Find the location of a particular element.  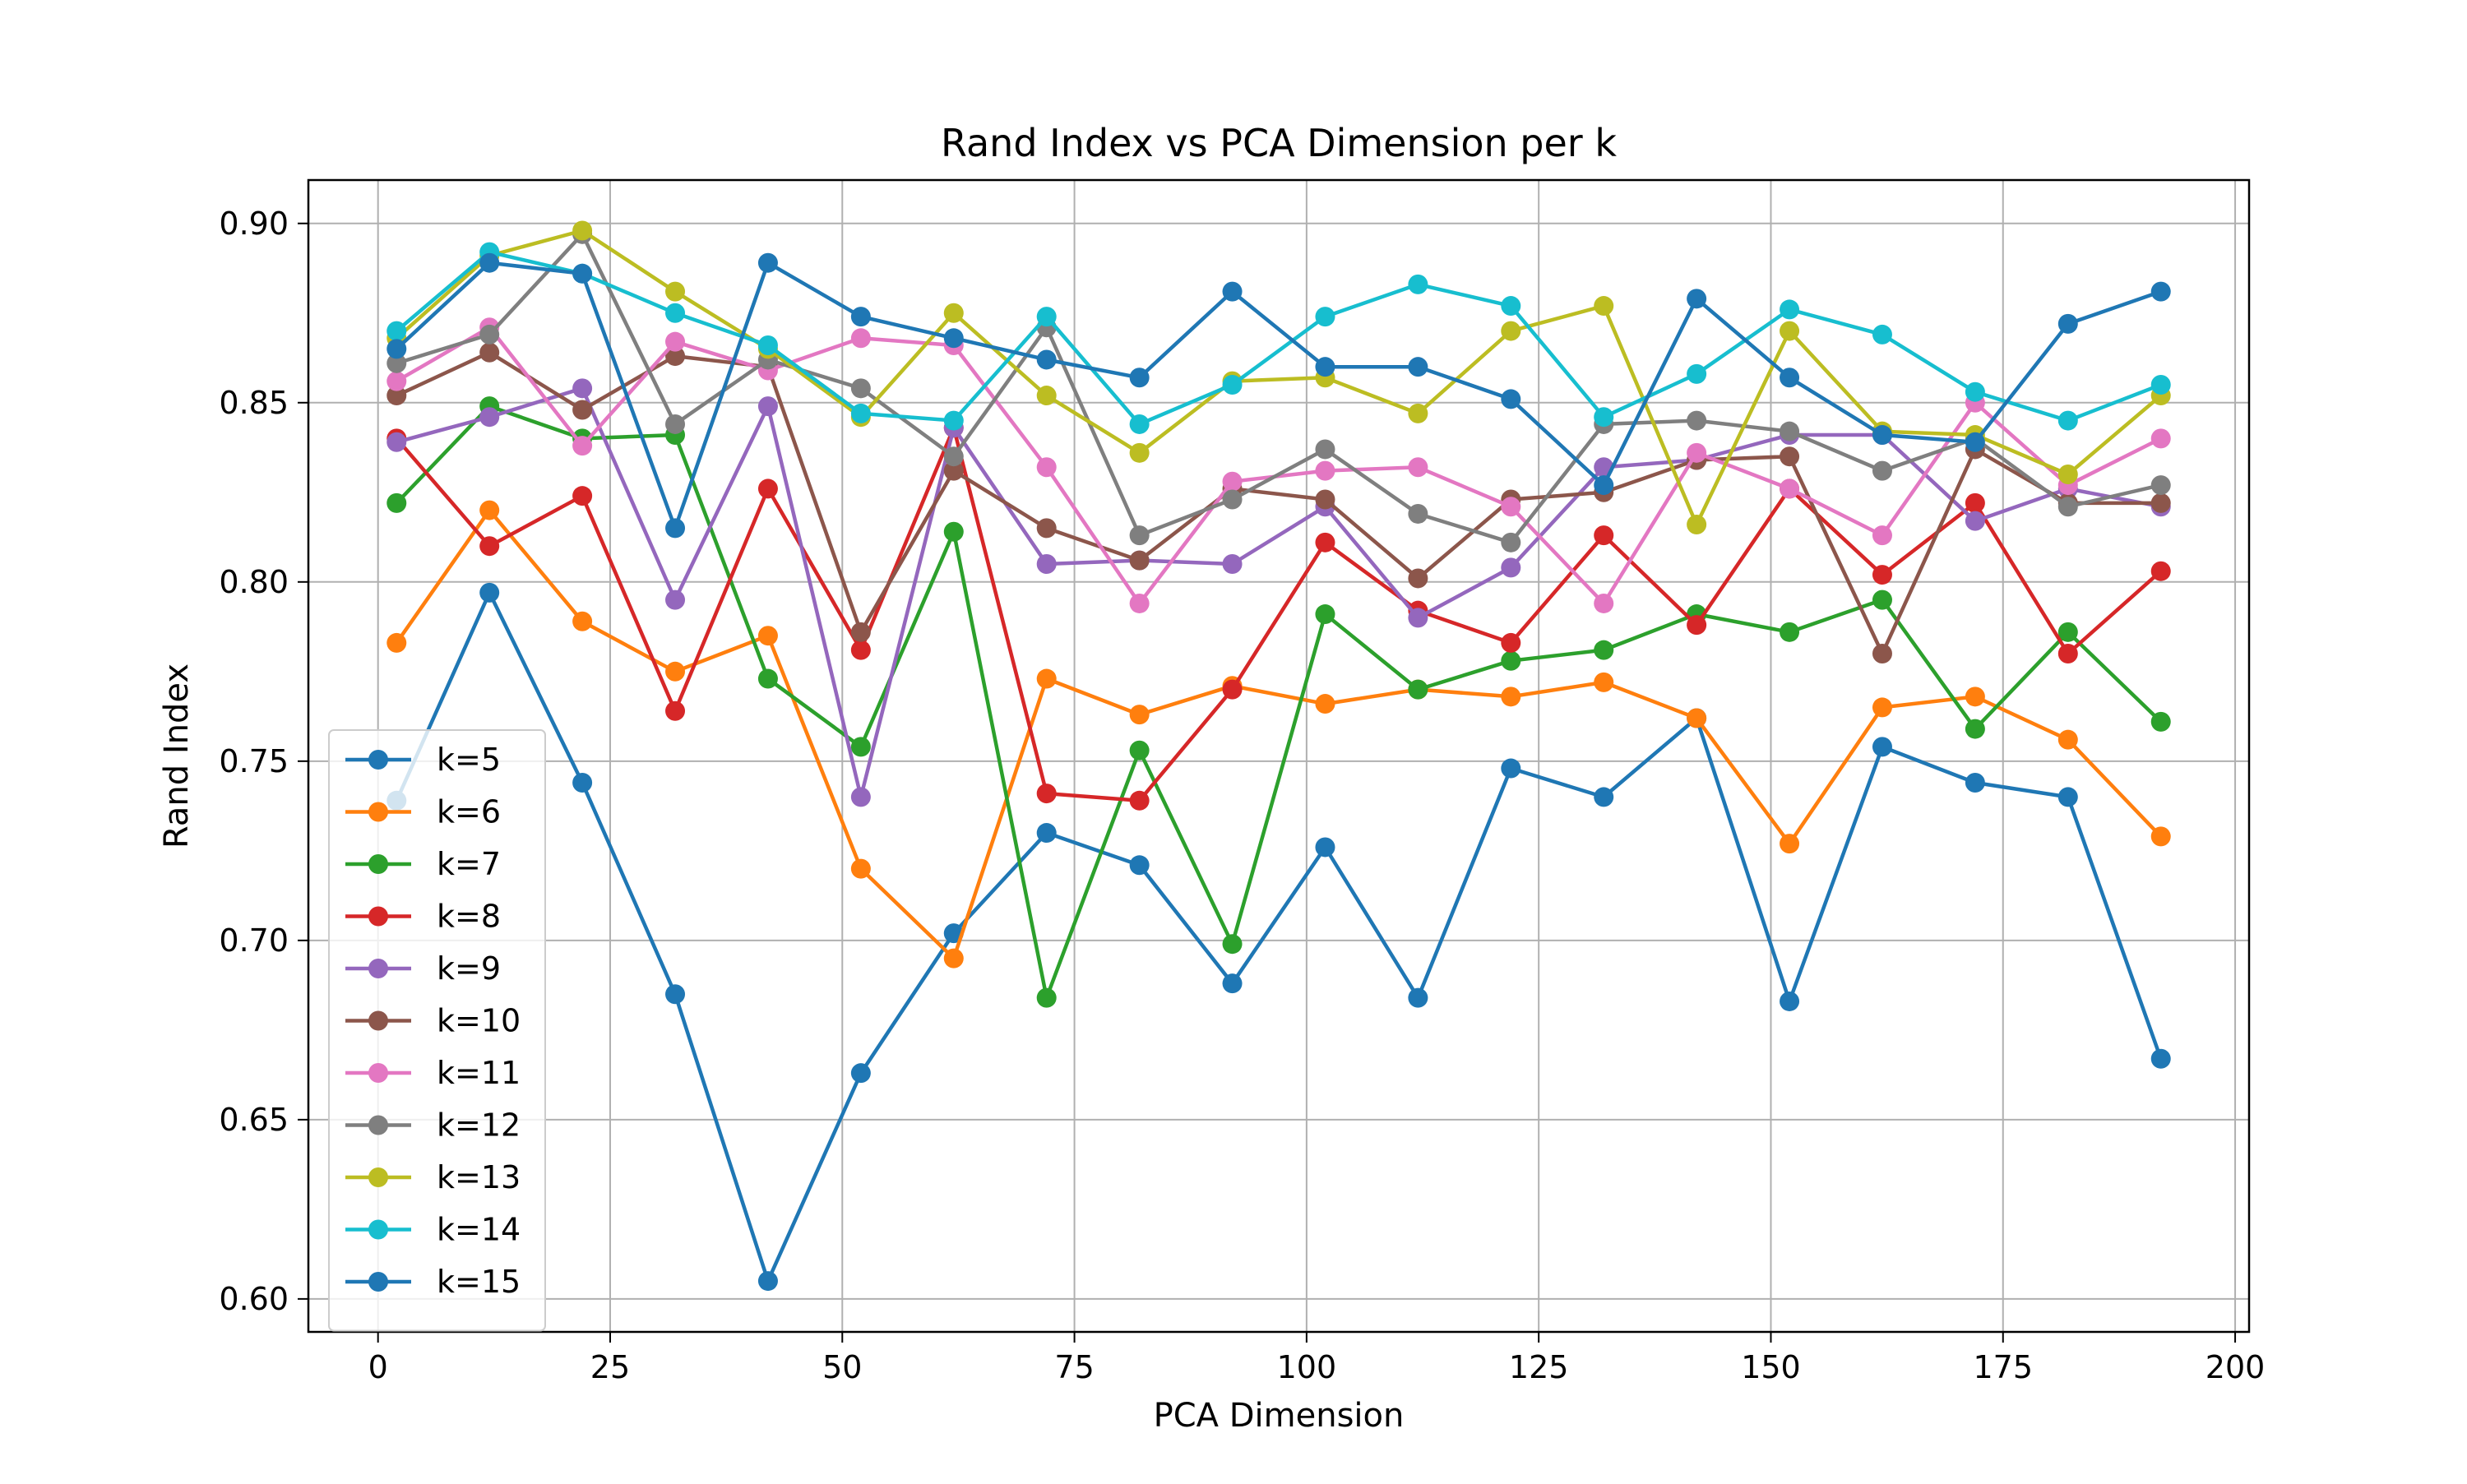

legend-item: k=6 is located at coordinates (423, 812).